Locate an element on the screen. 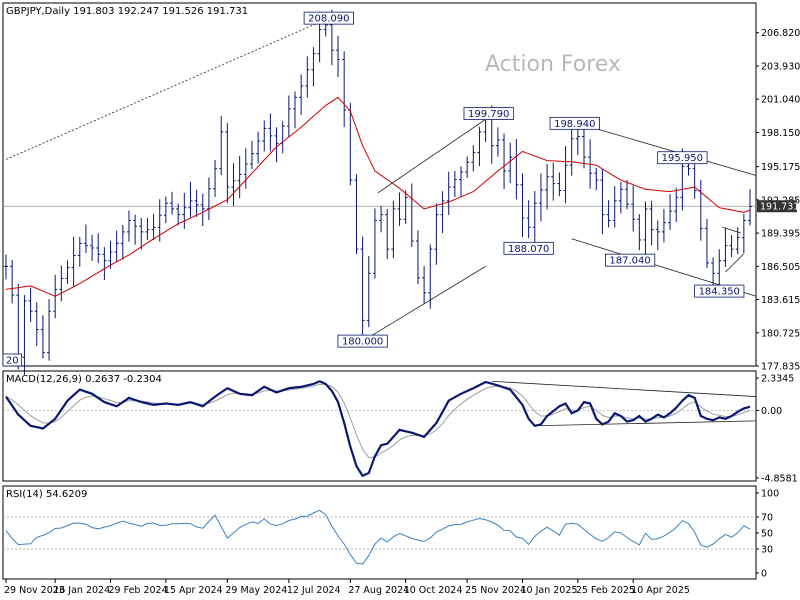 The image size is (800, 600). rsi-panel-frame is located at coordinates (379, 532).